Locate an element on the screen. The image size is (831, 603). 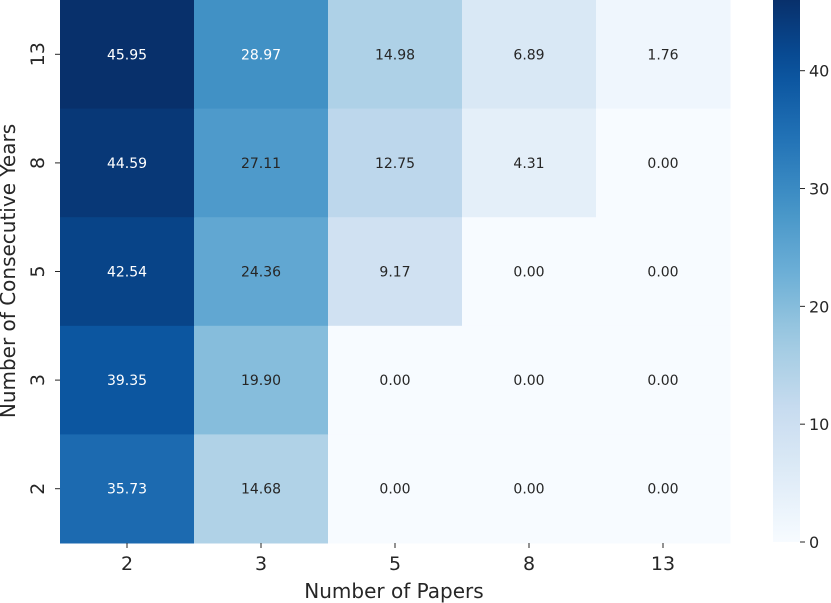
colorbar-ticks: 0 10 20 30 40 is located at coordinates (814, 307).